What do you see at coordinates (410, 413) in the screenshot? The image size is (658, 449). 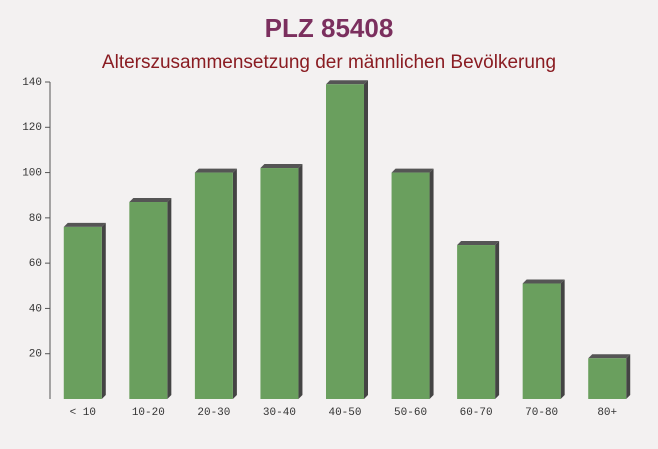 I see `x-tick-label: 50-60` at bounding box center [410, 413].